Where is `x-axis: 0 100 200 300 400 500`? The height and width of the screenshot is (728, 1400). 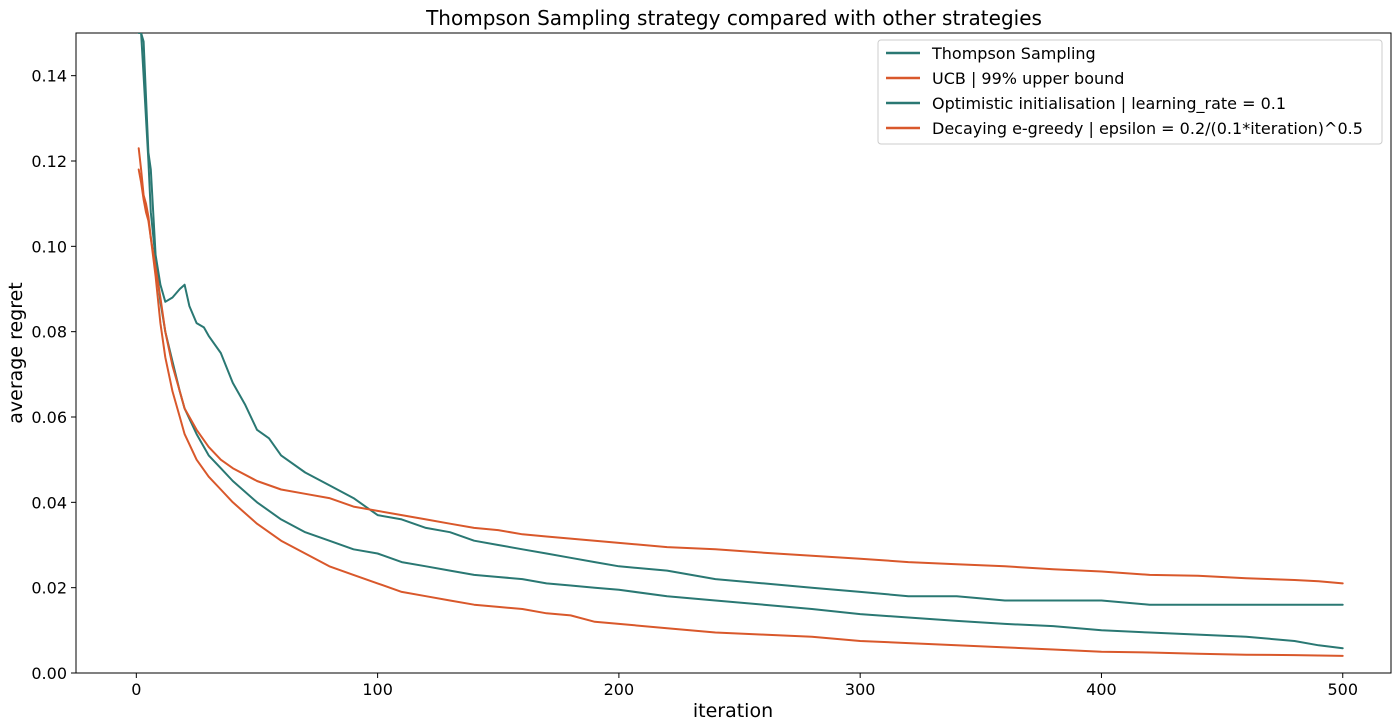
x-axis: 0 100 200 300 400 500 is located at coordinates (744, 686).